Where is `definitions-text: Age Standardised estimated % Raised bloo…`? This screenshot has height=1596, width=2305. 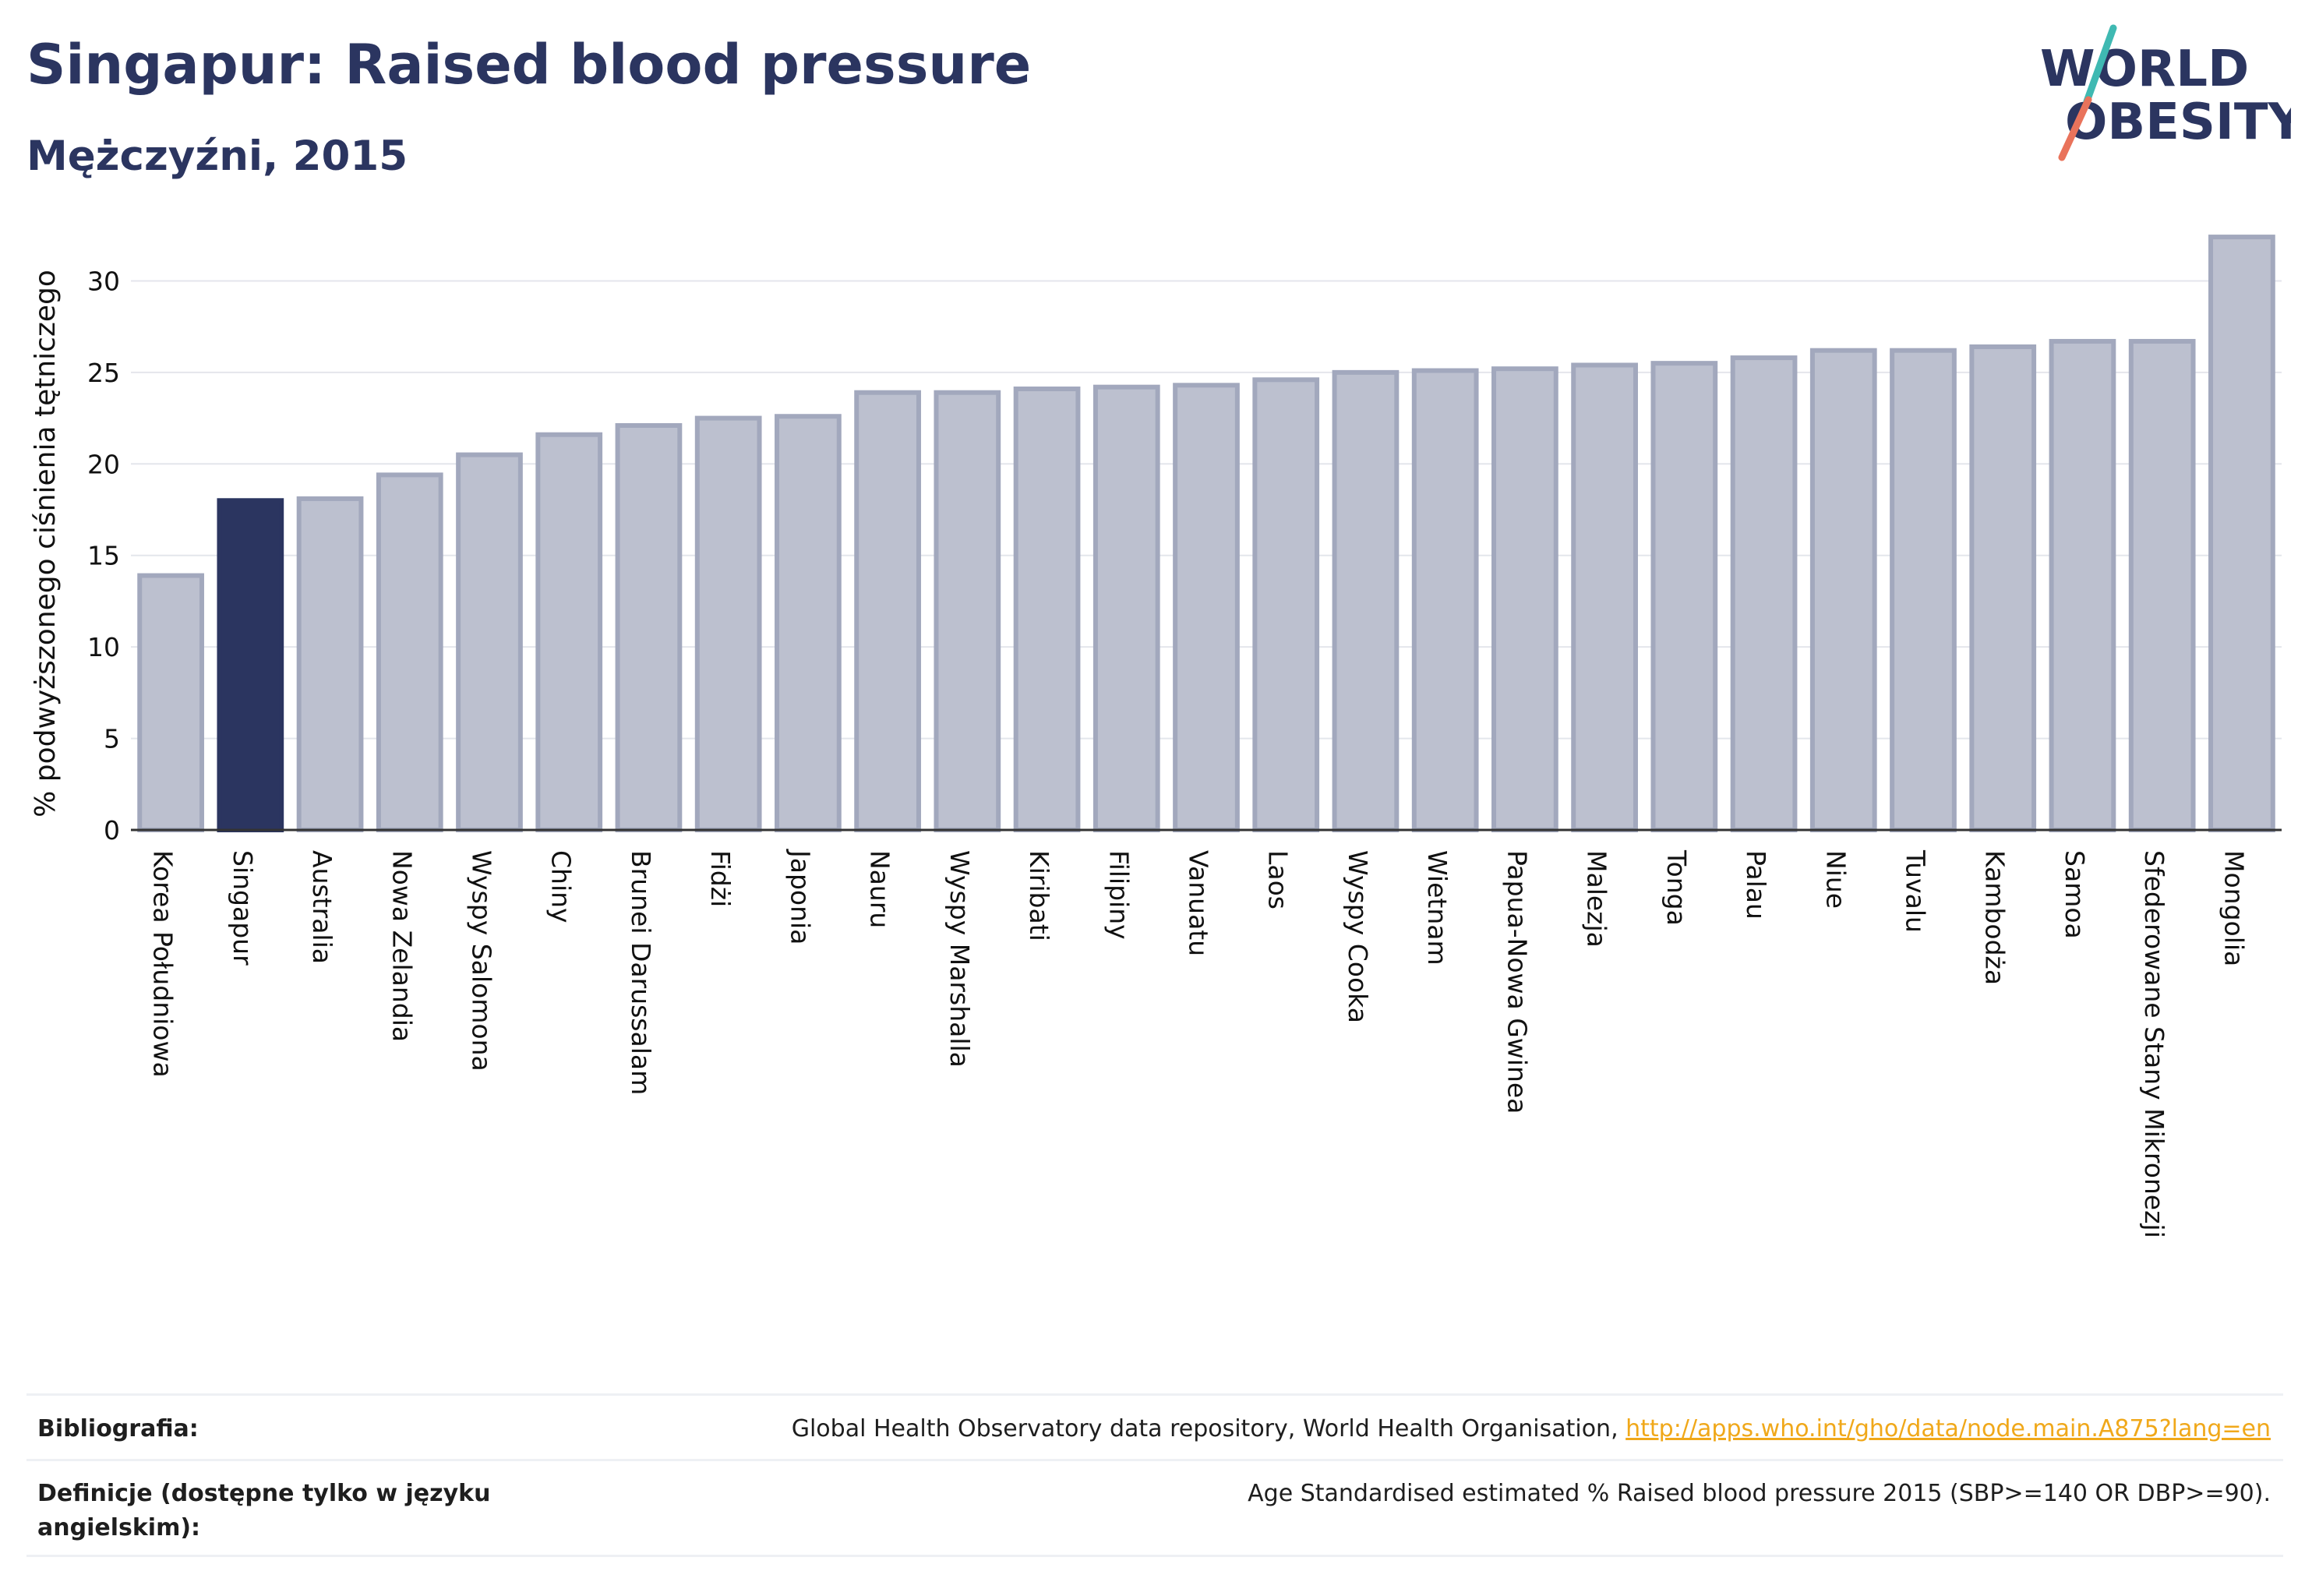 definitions-text: Age Standardised estimated % Raised bloo… is located at coordinates (1760, 1493).